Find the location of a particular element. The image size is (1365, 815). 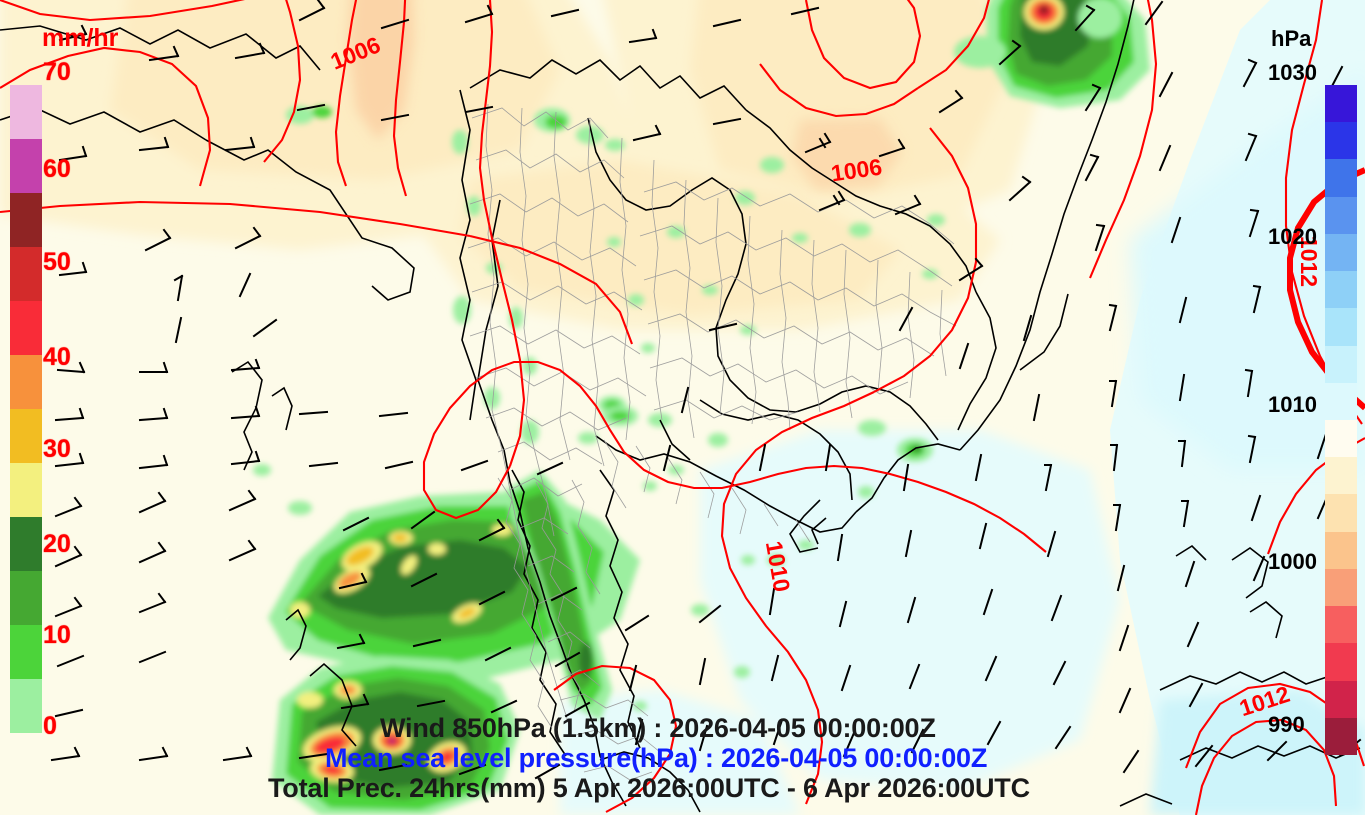

precip-colorbar is located at coordinates (26, 409).